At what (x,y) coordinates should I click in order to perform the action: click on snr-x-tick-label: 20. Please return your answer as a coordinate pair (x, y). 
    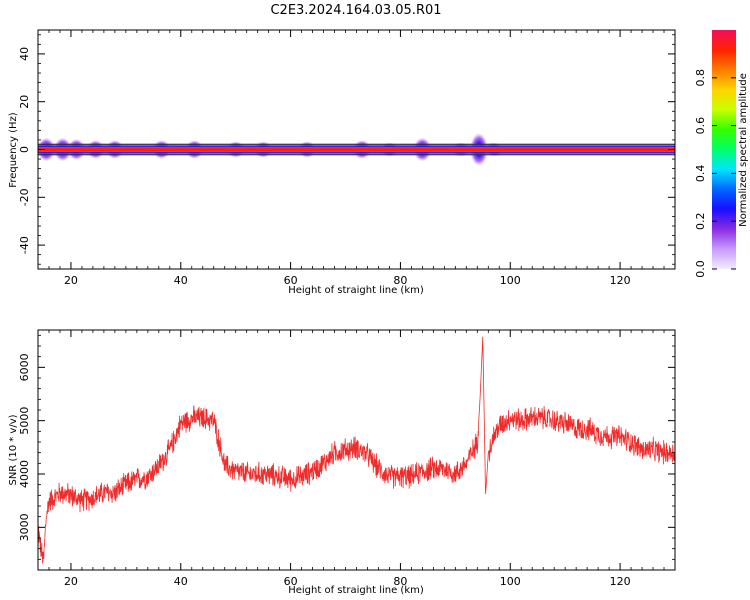
    Looking at the image, I should click on (71, 581).